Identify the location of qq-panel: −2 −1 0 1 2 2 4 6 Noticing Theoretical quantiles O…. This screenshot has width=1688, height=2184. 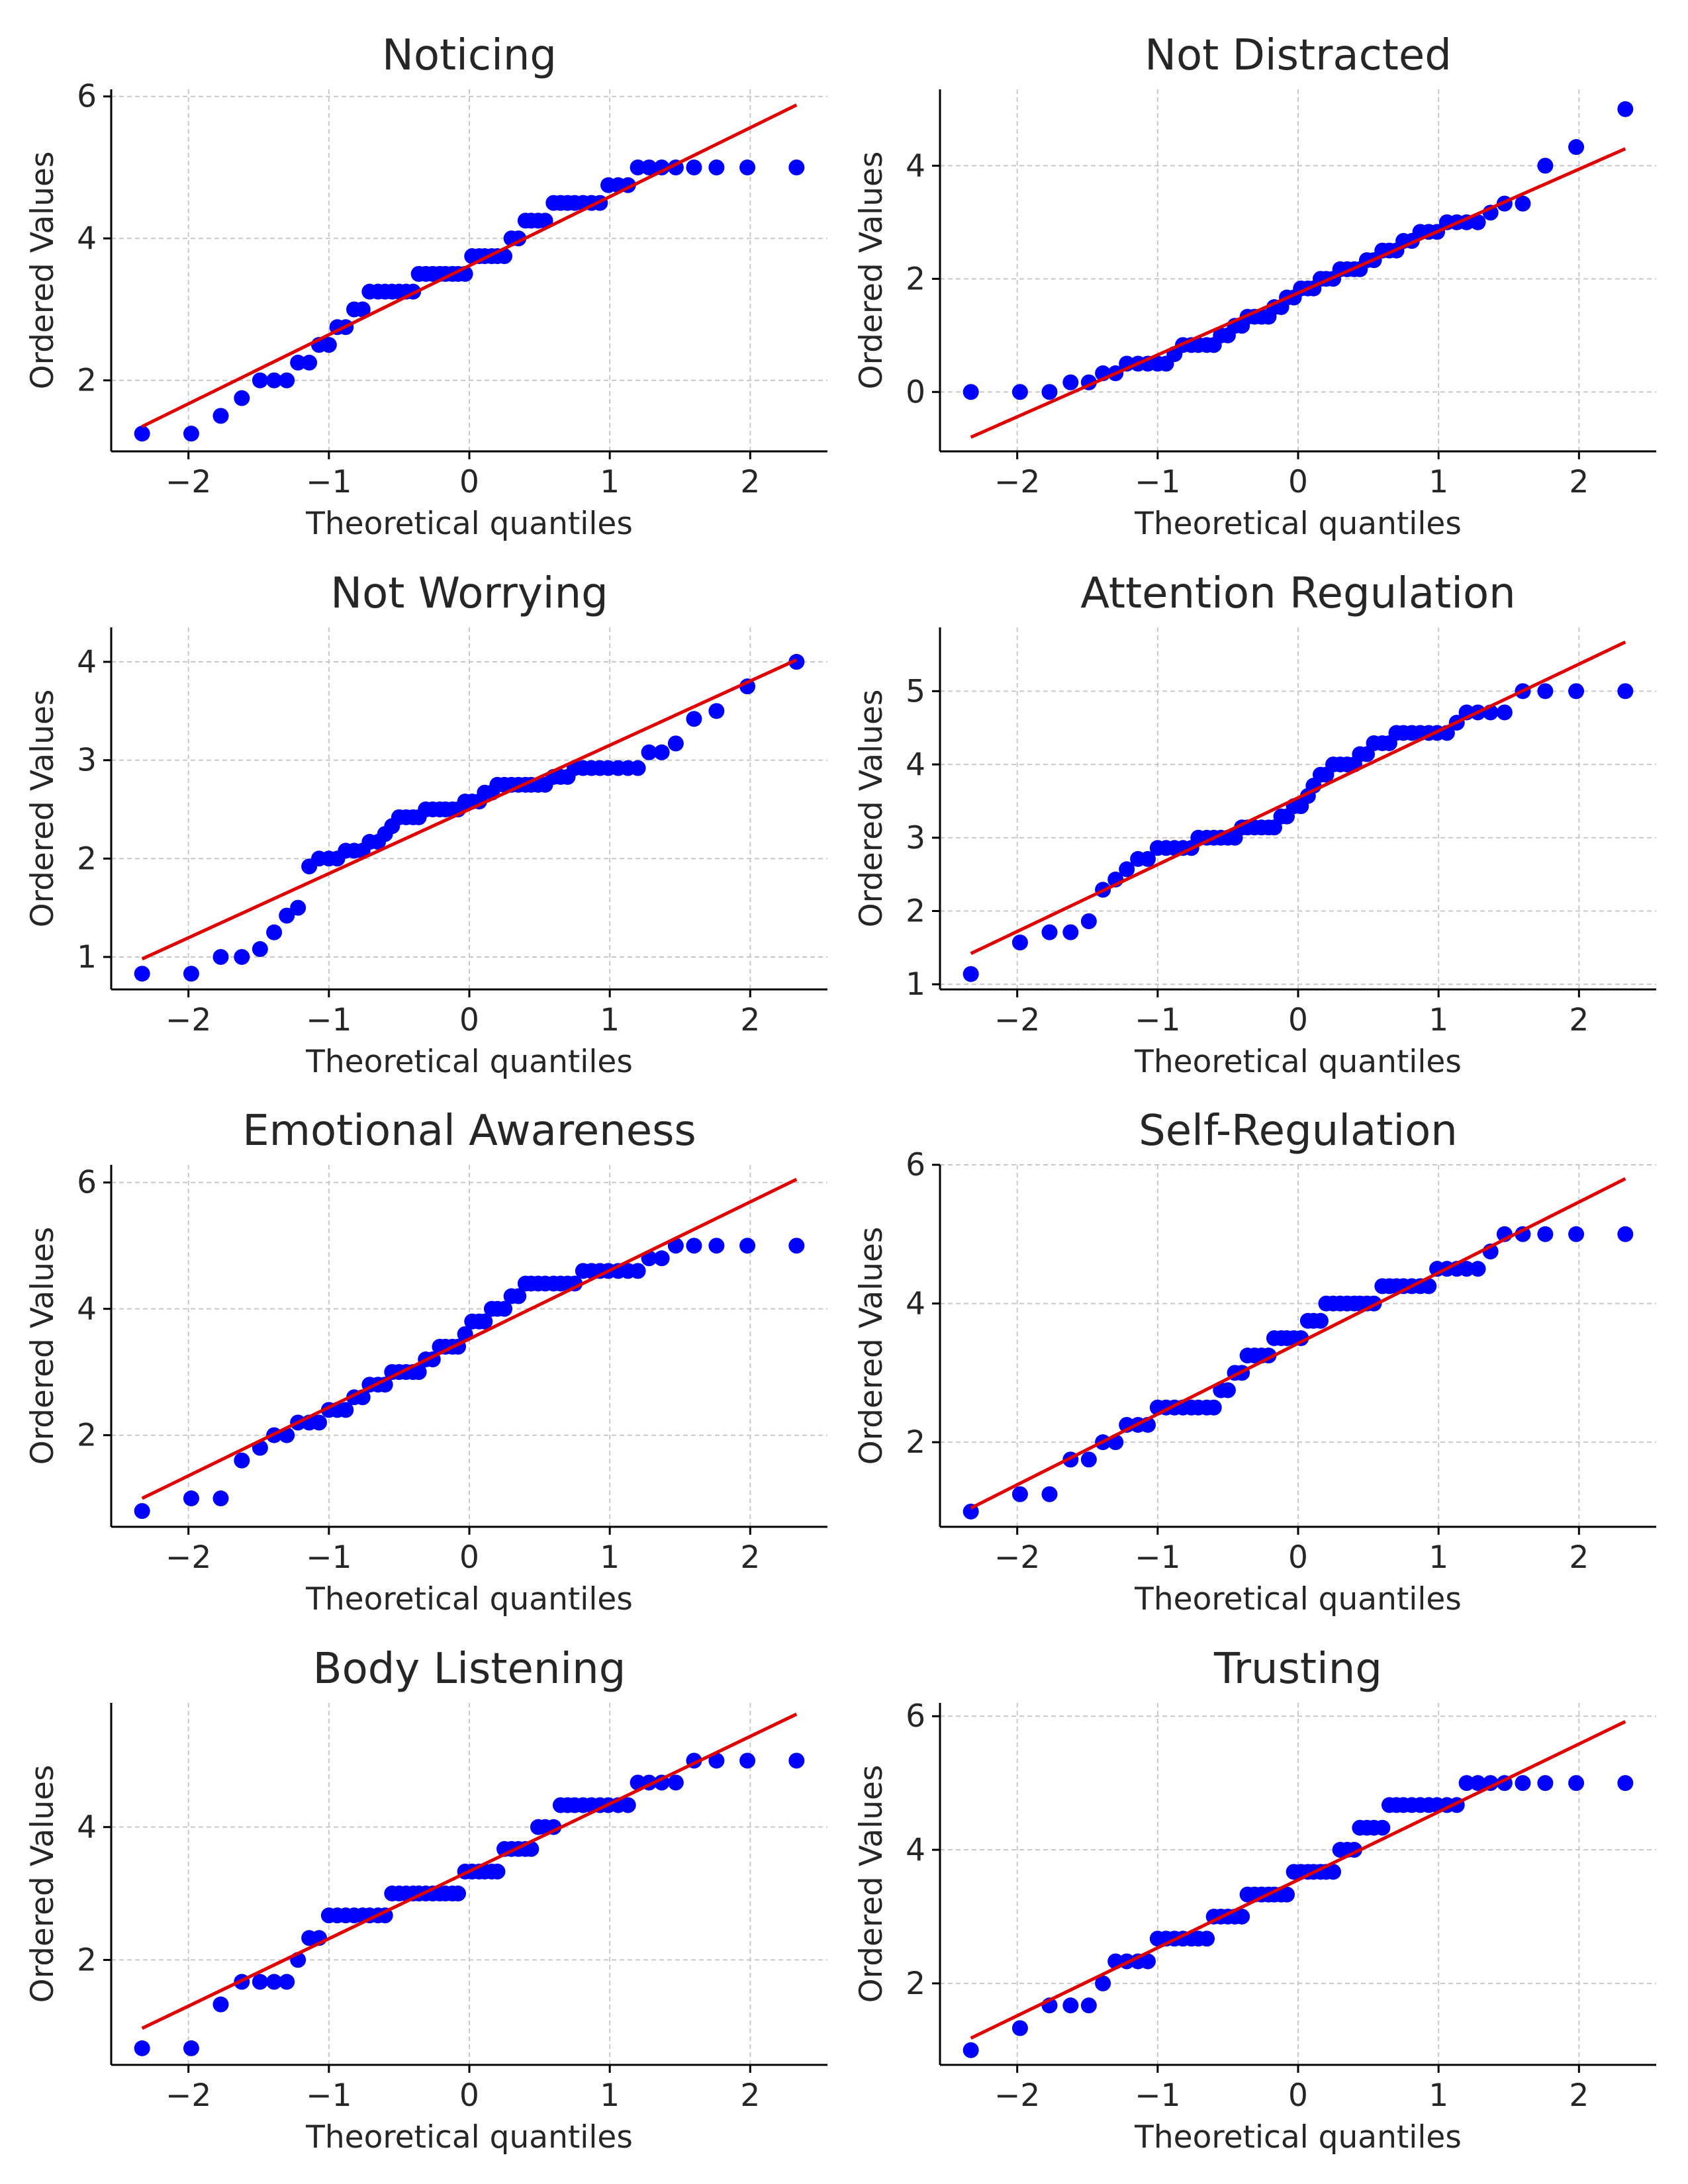
(425, 286).